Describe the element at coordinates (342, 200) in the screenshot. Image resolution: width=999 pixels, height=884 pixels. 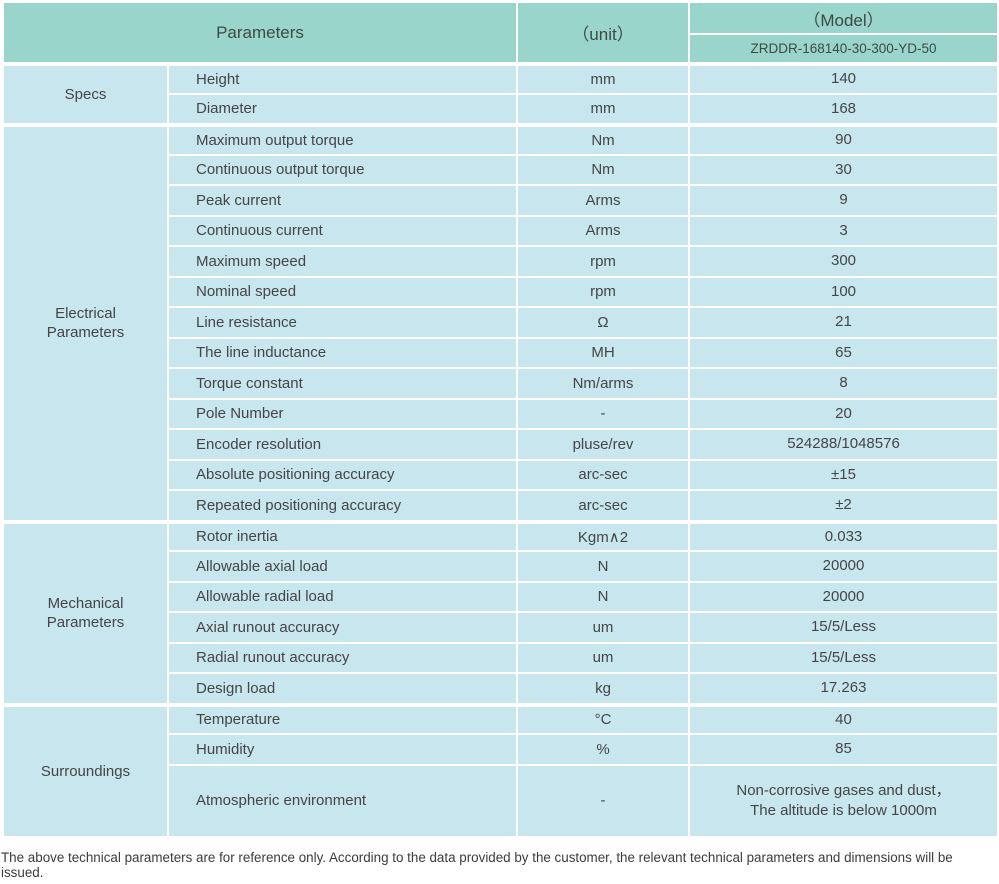
I see `param-cell: Peak current` at that location.